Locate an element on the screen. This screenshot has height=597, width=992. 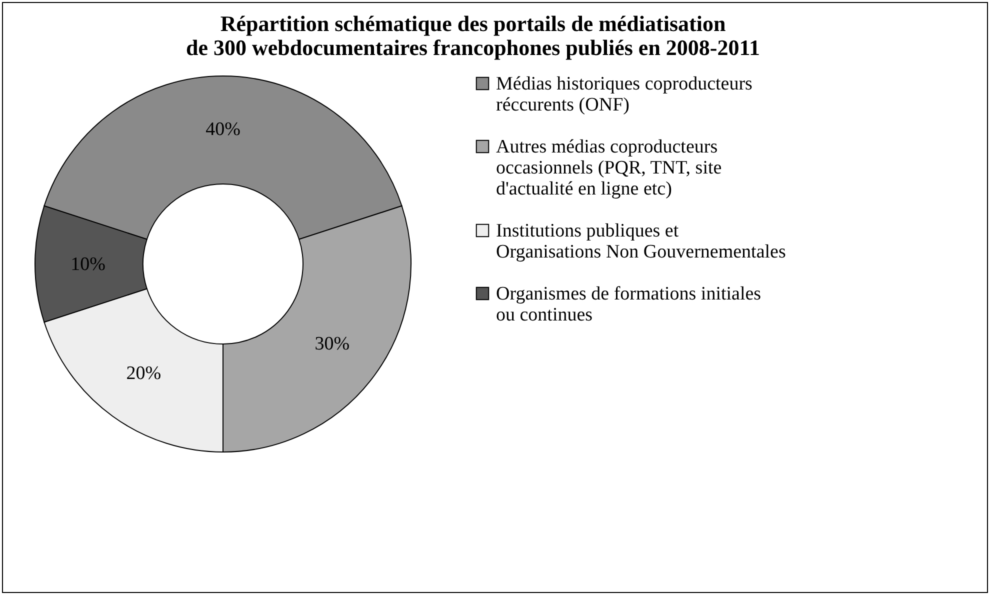
legend-label: Médias historiques coproducteurs réccurents (ONF) is located at coordinates (624, 95).